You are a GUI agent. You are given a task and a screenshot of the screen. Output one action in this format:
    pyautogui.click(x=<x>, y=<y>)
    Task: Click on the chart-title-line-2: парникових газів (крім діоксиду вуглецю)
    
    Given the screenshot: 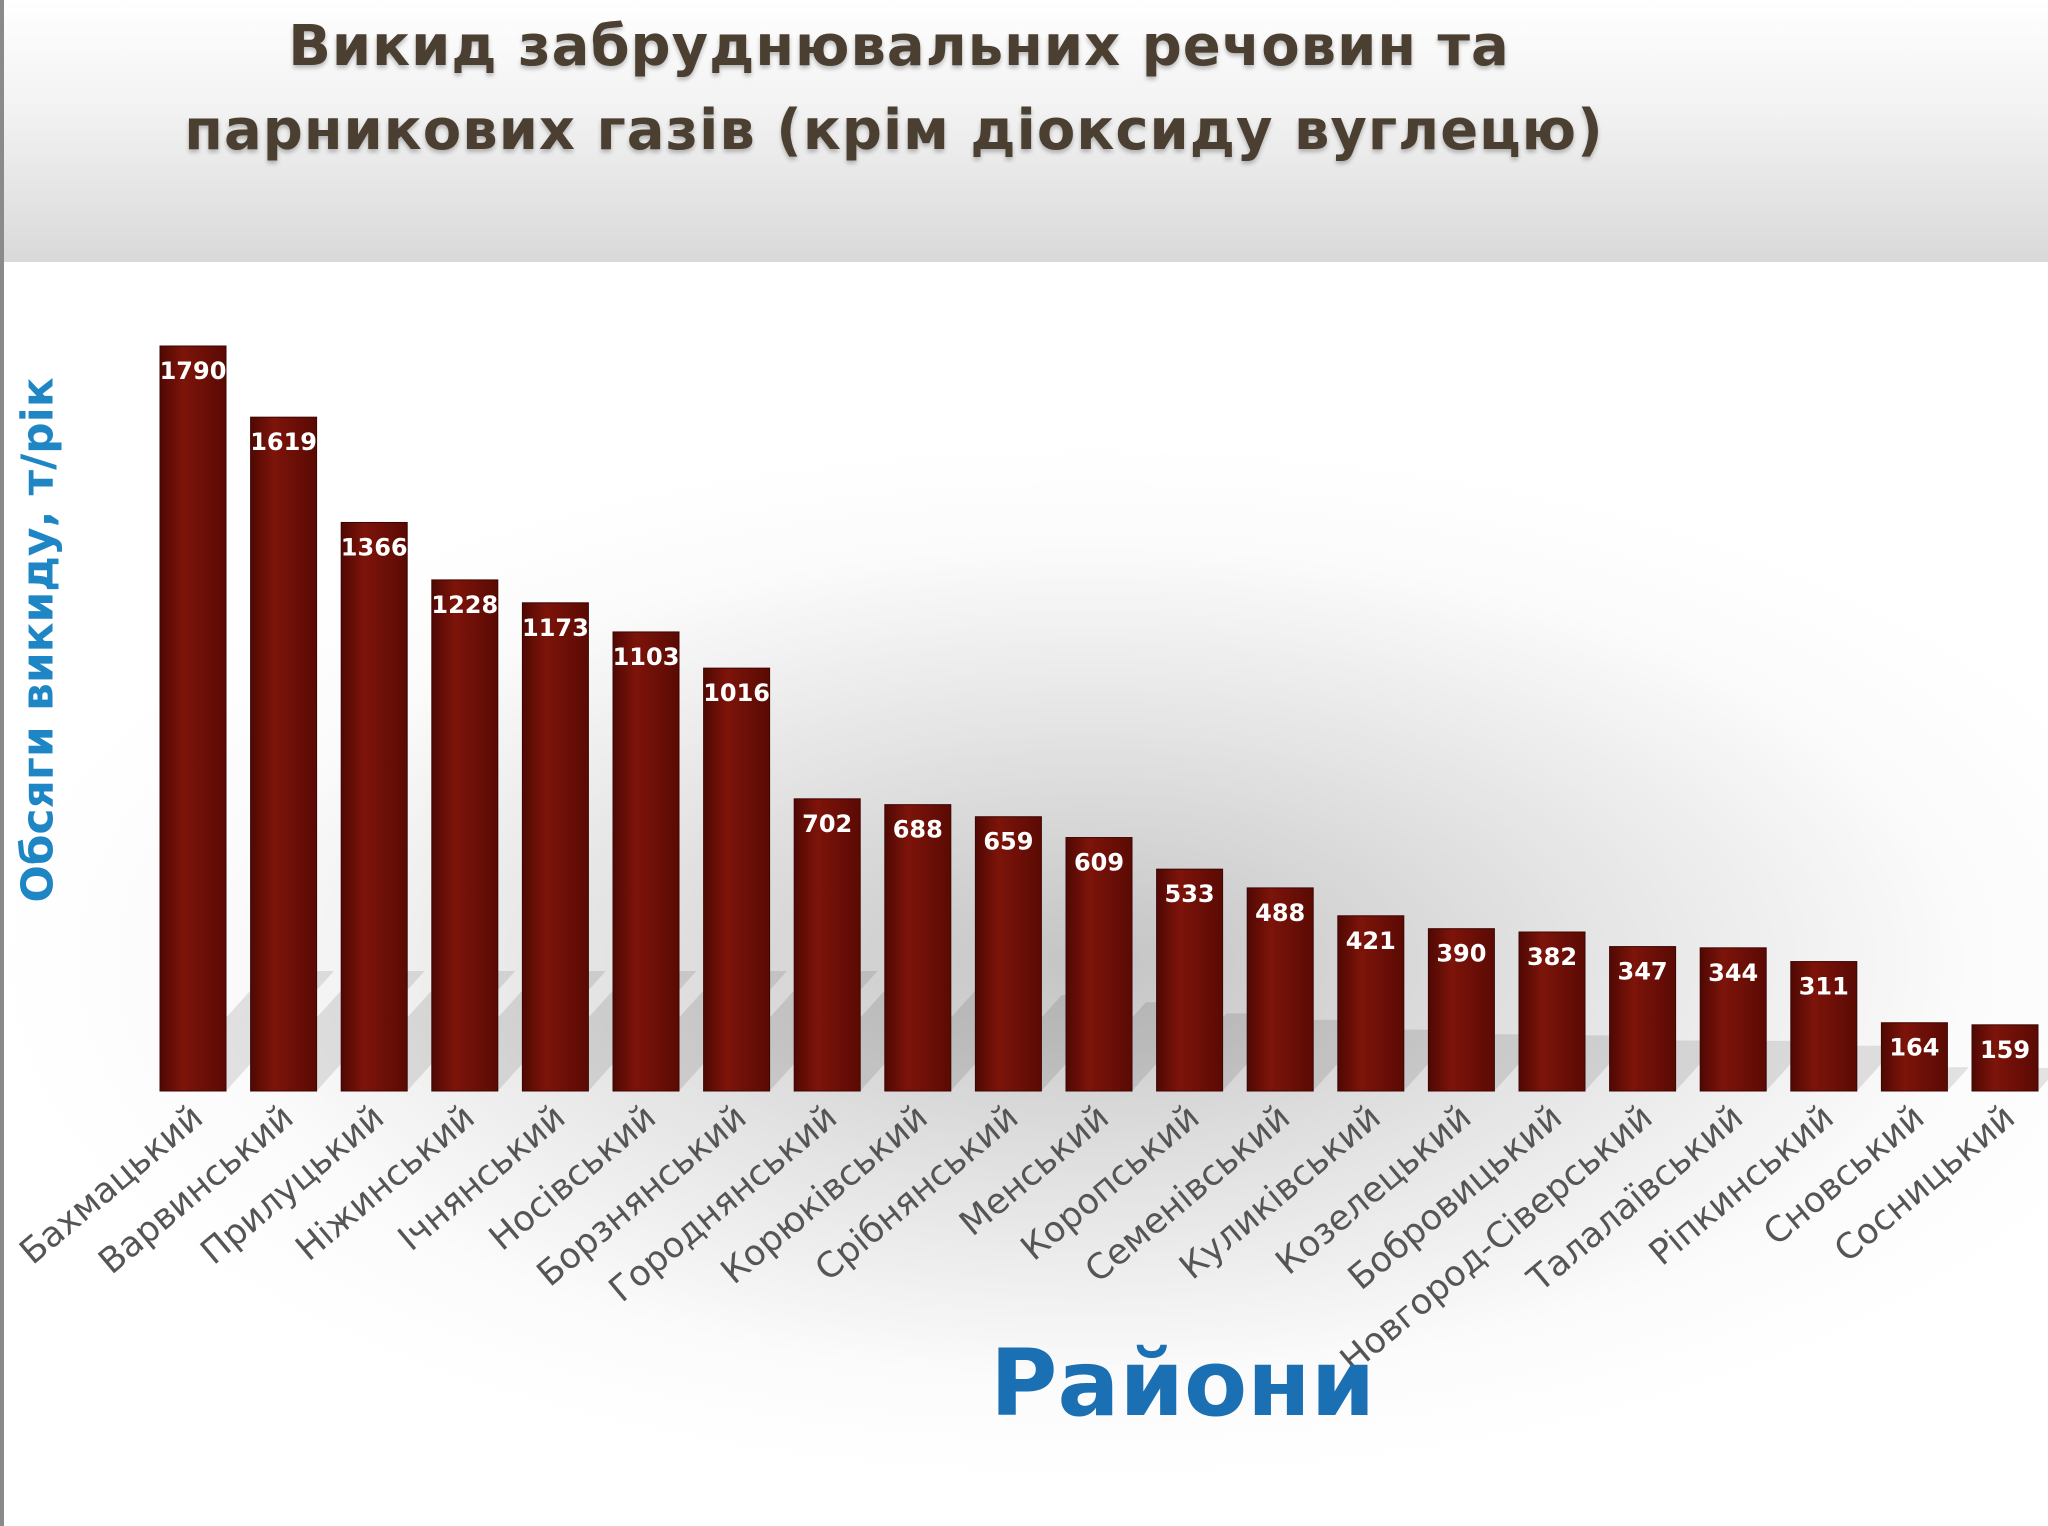 What is the action you would take?
    pyautogui.click(x=894, y=130)
    